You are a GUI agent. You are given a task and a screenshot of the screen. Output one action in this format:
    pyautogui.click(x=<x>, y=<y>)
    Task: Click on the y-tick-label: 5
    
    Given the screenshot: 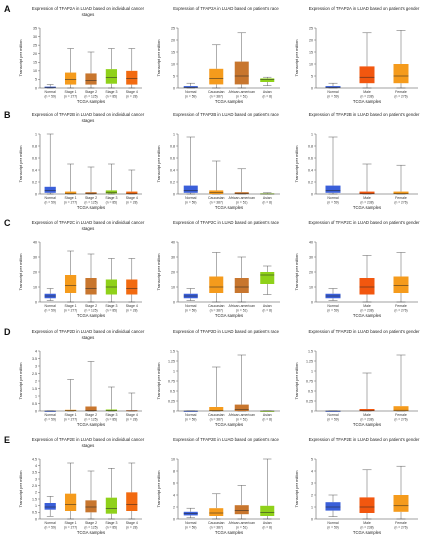 What is the action you would take?
    pyautogui.click(x=36, y=80)
    